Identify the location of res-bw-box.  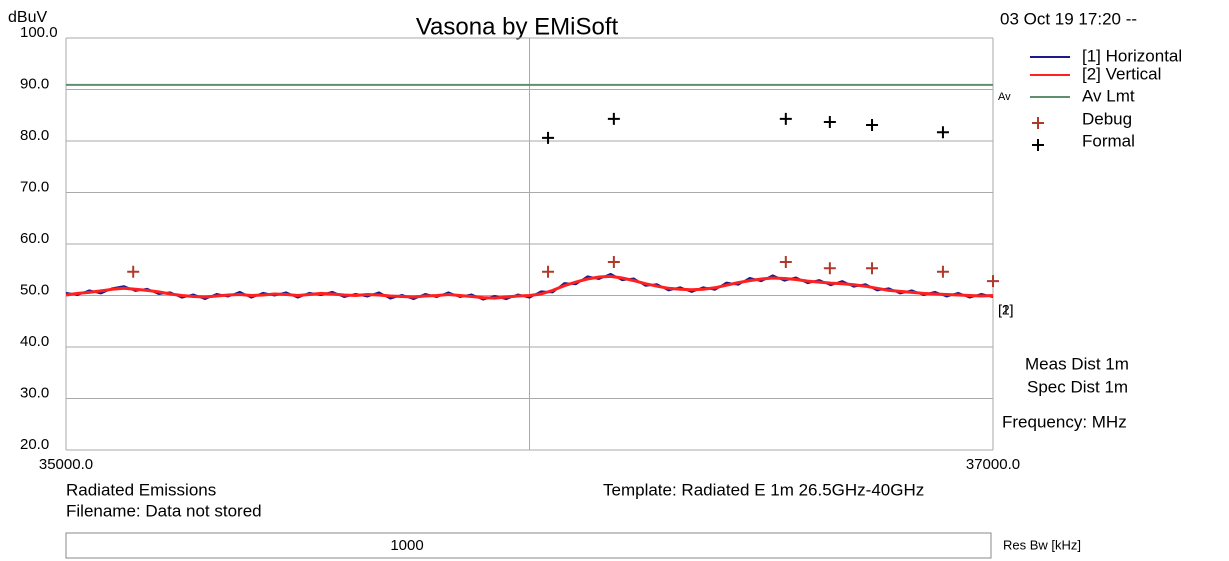
(528, 545).